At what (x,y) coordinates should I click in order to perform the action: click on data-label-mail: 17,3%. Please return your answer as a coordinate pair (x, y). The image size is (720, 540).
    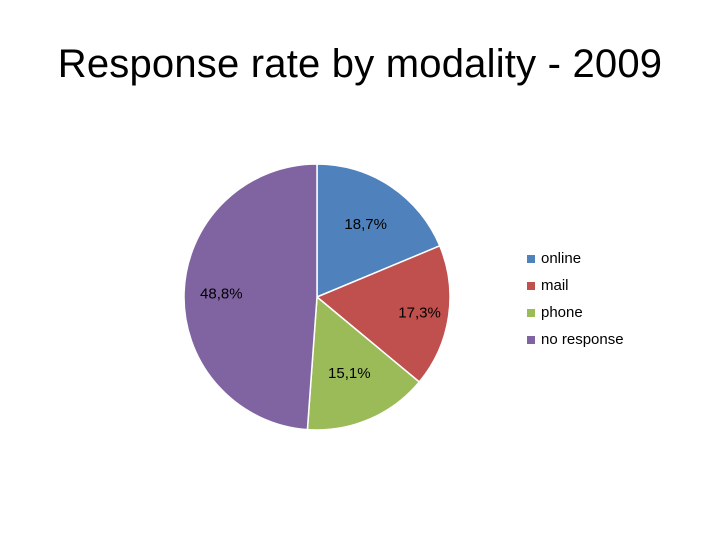
    Looking at the image, I should click on (419, 312).